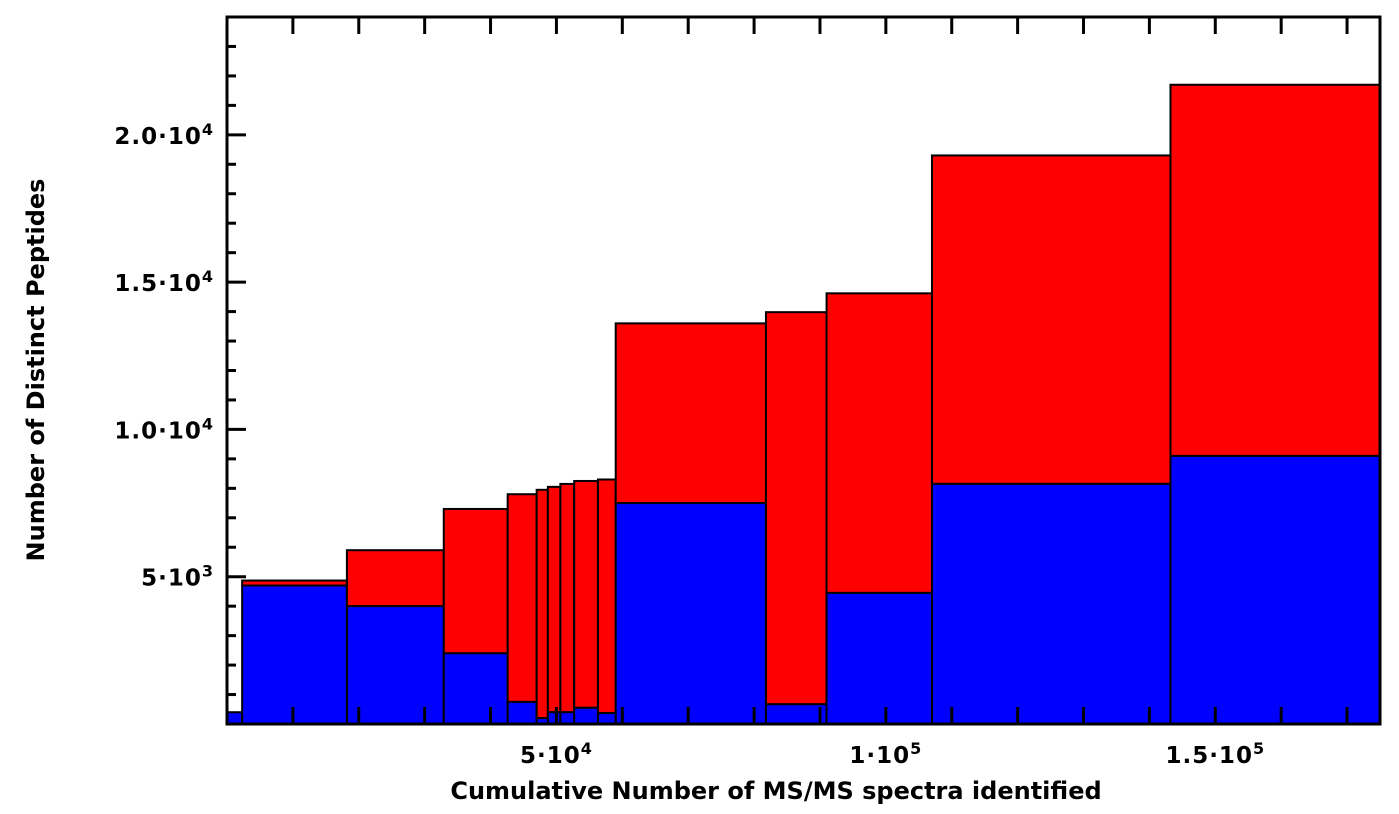 This screenshot has width=1399, height=814. I want to click on y-tick-label: 2.0·104, so click(164, 135).